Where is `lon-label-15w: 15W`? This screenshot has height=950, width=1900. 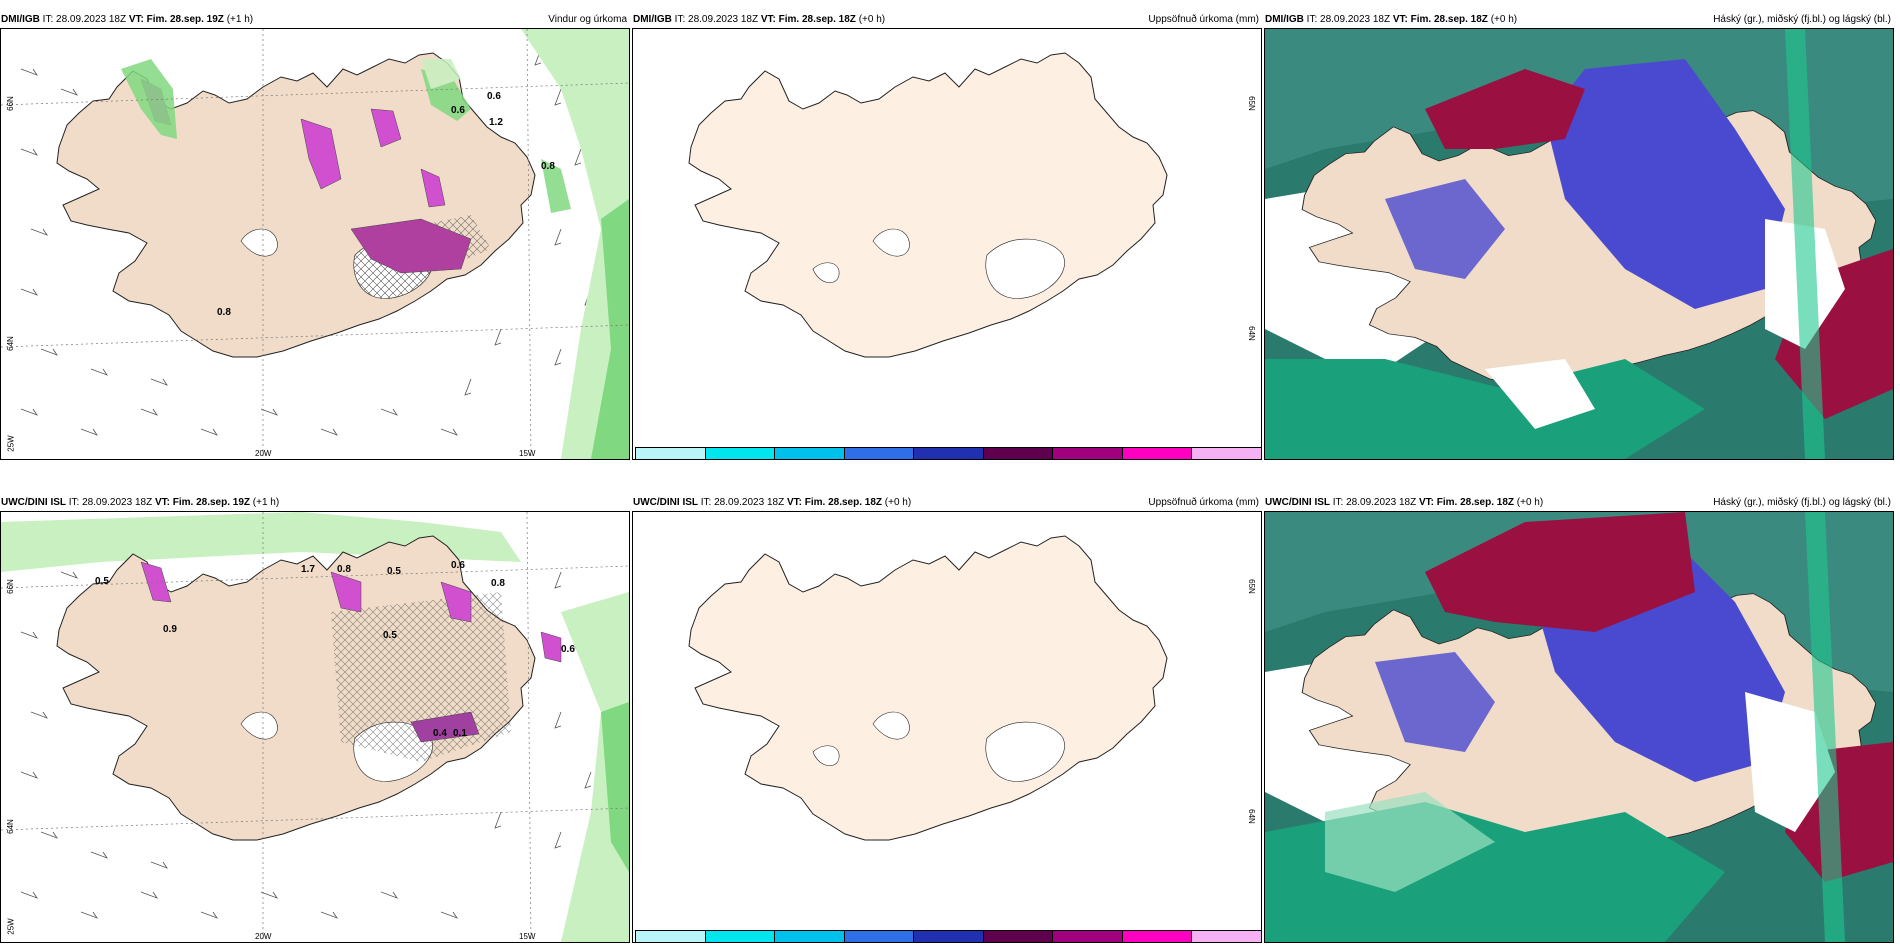
lon-label-15w: 15W is located at coordinates (527, 453).